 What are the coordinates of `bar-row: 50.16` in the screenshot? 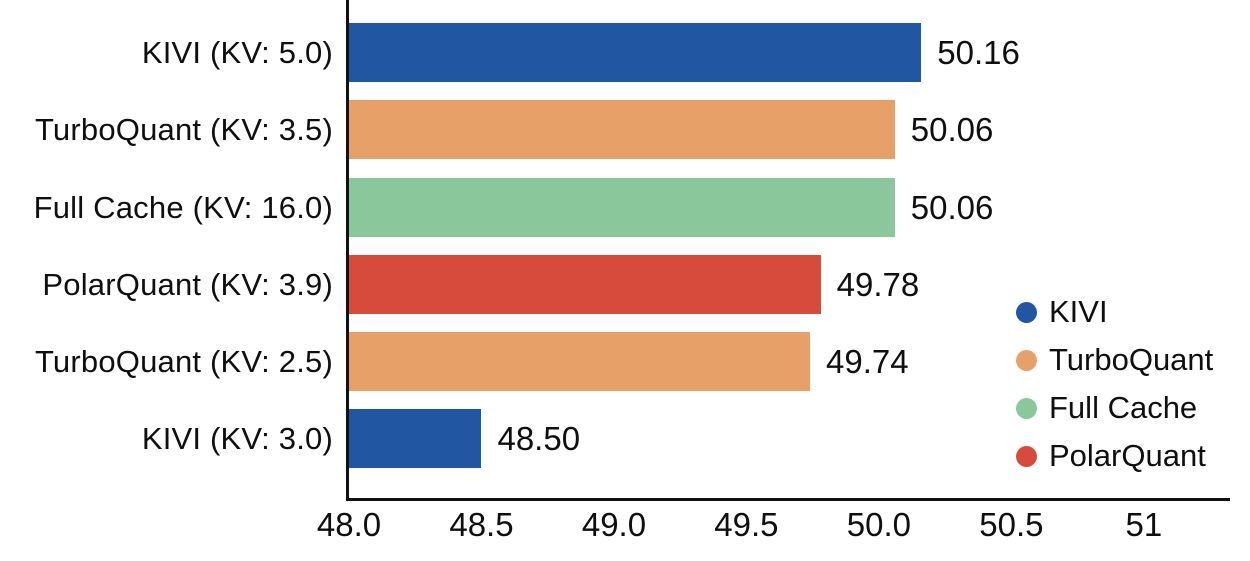 It's located at (787, 52).